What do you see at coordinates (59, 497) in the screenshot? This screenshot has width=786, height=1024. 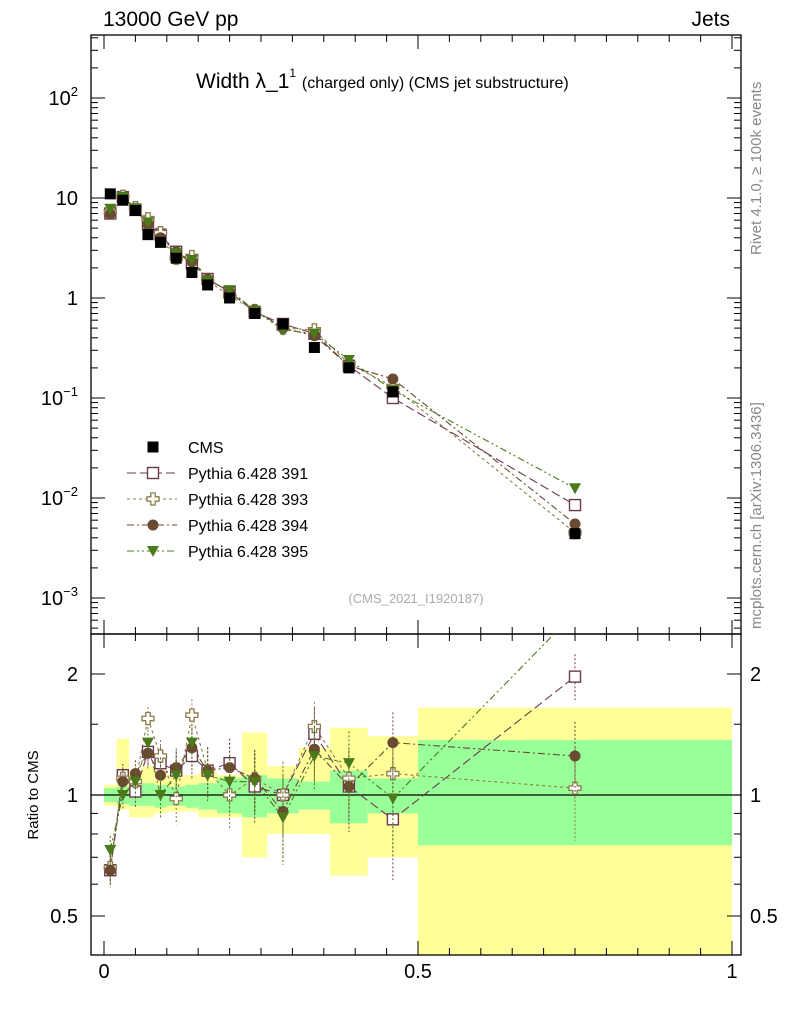 I see `y-tick-label: 10⁻²` at bounding box center [59, 497].